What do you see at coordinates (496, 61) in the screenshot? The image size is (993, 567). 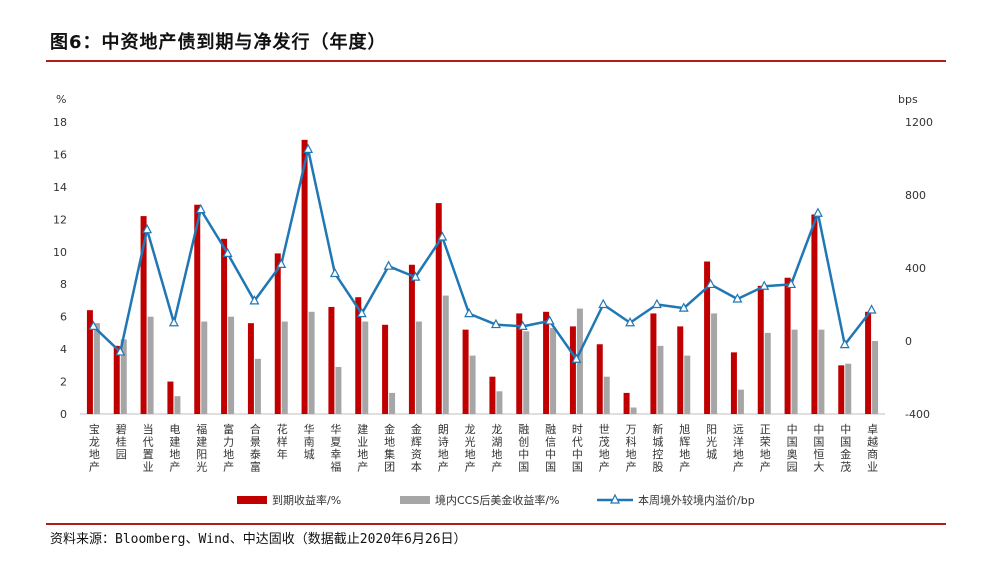 I see `title-divider` at bounding box center [496, 61].